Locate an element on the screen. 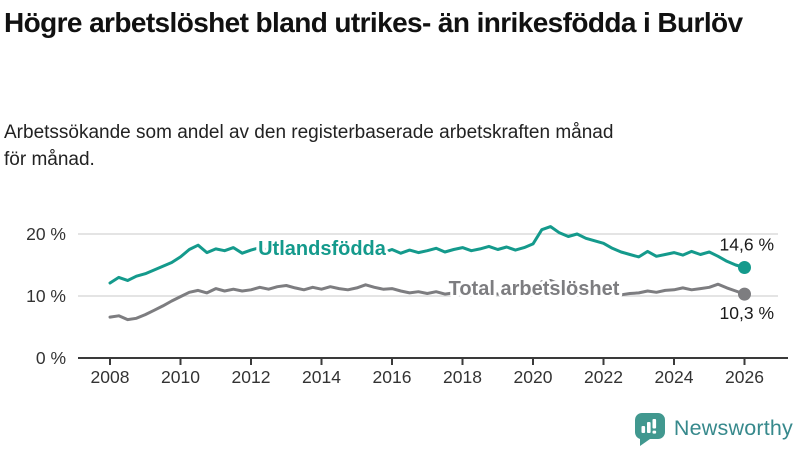  y-tick-label: 10 % is located at coordinates (46, 296).